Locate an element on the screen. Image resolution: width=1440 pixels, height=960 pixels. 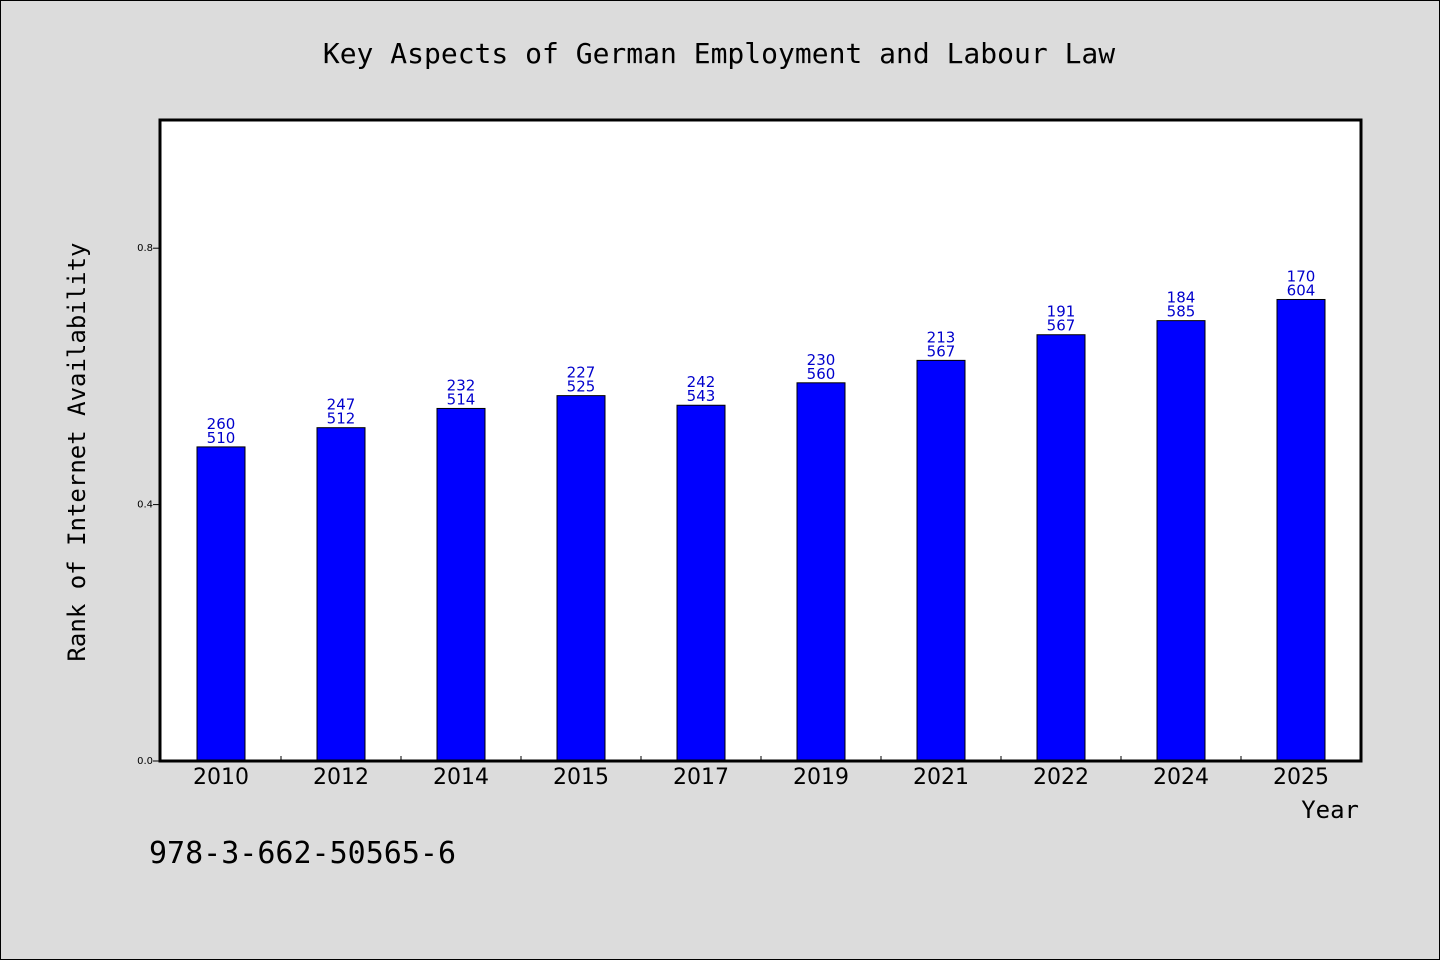
data-label-bottom: 560 is located at coordinates (821, 374).